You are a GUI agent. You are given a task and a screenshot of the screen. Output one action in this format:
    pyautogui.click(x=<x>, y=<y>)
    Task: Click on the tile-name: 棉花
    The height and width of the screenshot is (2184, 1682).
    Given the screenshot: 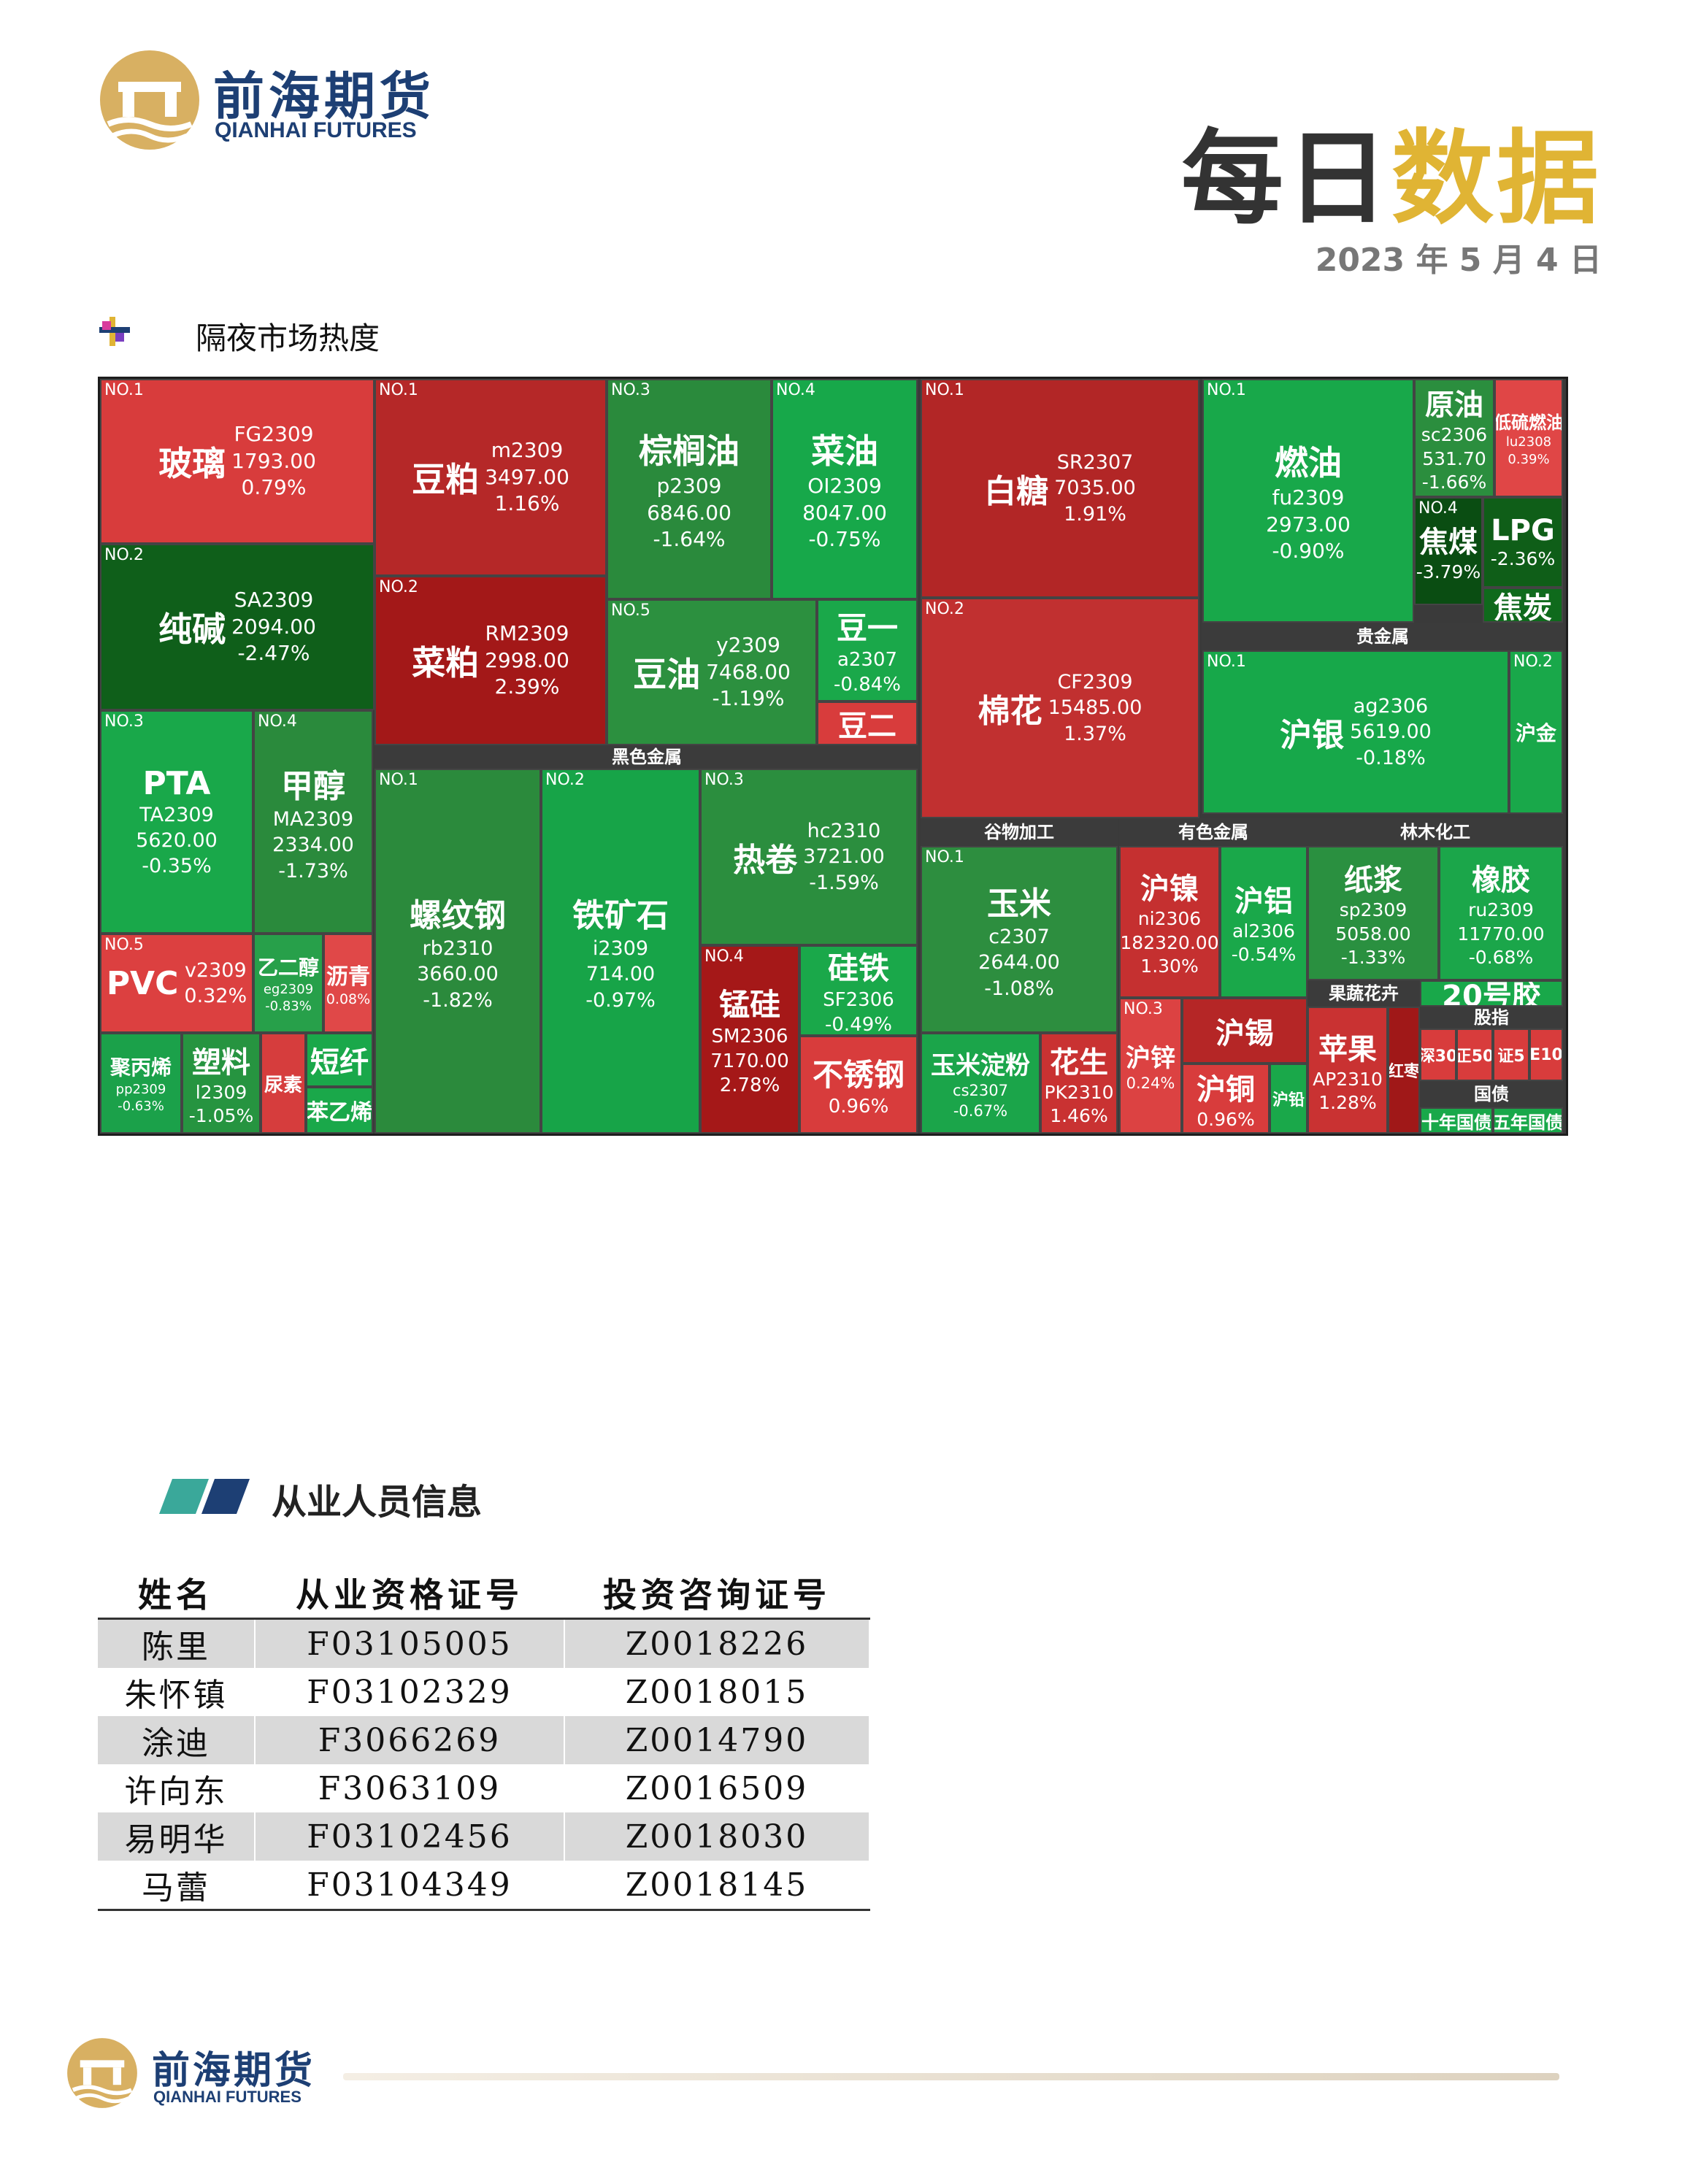 What is the action you would take?
    pyautogui.click(x=1010, y=711)
    